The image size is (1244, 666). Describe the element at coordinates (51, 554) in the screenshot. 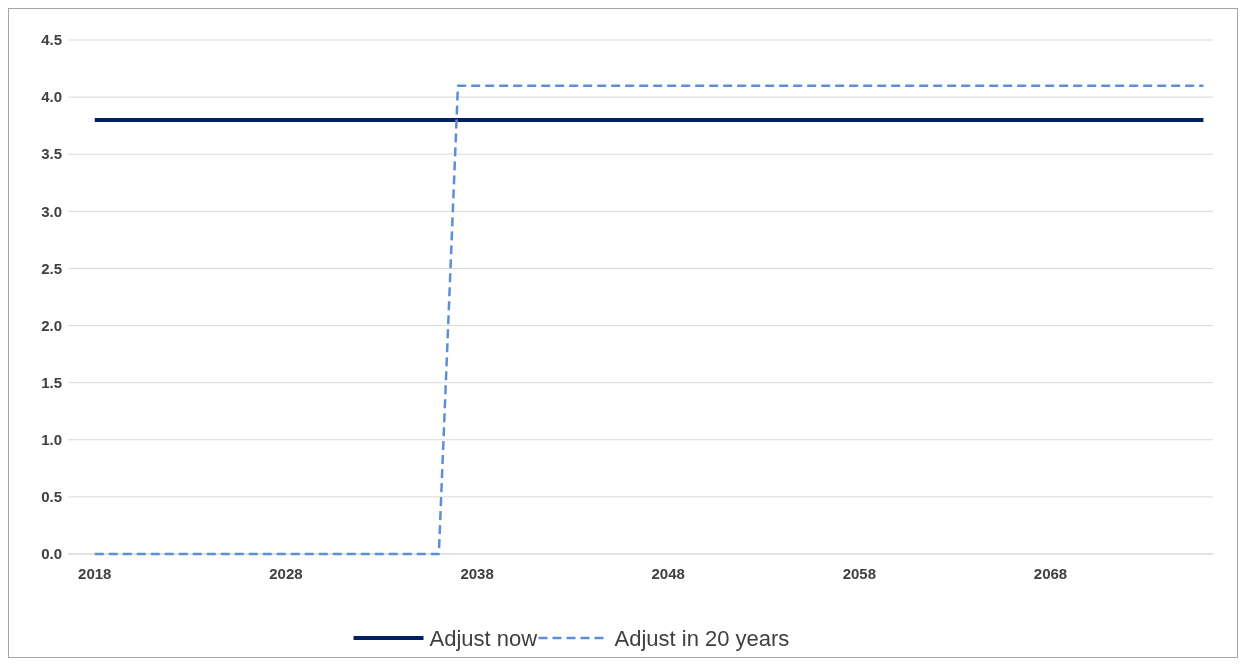

I see `y-tick-label: 0.0` at that location.